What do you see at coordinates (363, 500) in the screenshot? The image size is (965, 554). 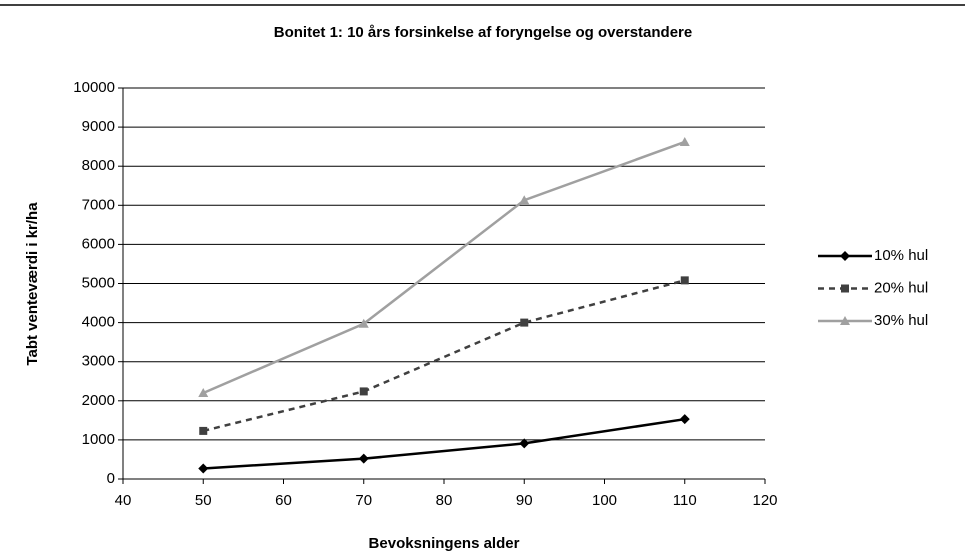 I see `x-tick-label: 70` at bounding box center [363, 500].